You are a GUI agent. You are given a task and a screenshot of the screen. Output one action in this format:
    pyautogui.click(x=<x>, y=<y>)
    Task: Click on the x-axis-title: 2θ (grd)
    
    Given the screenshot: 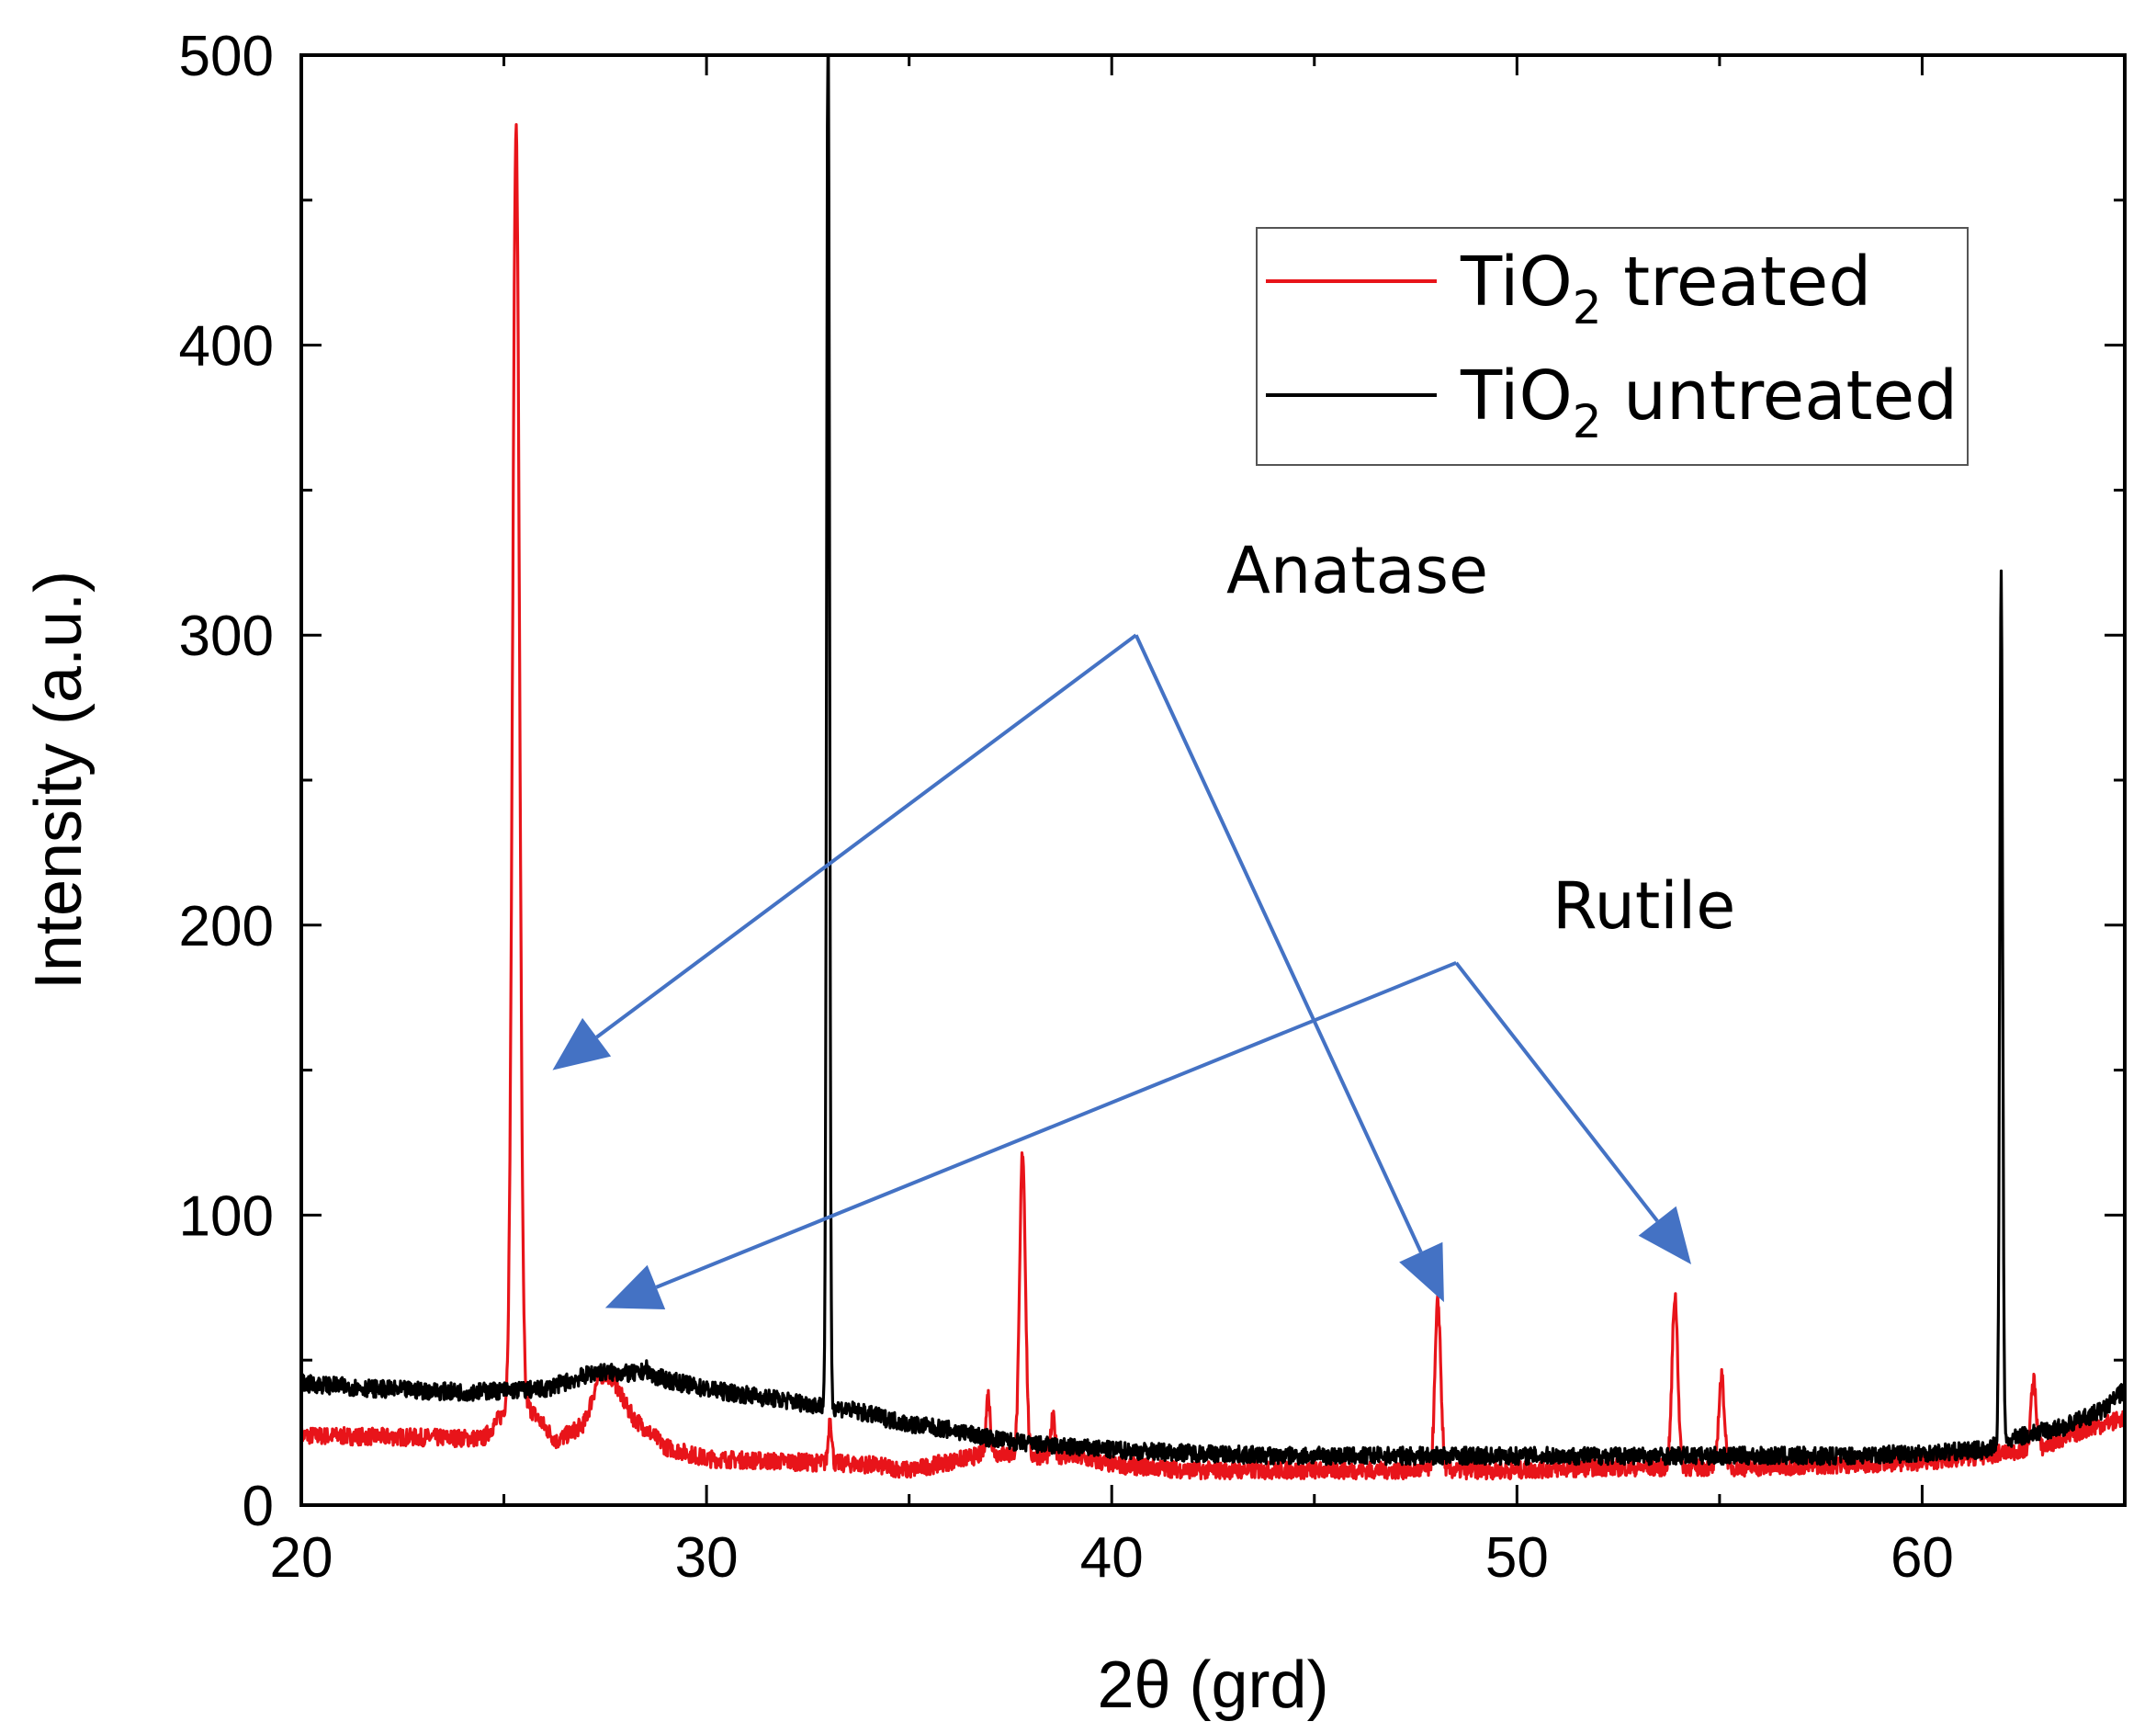 What is the action you would take?
    pyautogui.click(x=1212, y=1685)
    